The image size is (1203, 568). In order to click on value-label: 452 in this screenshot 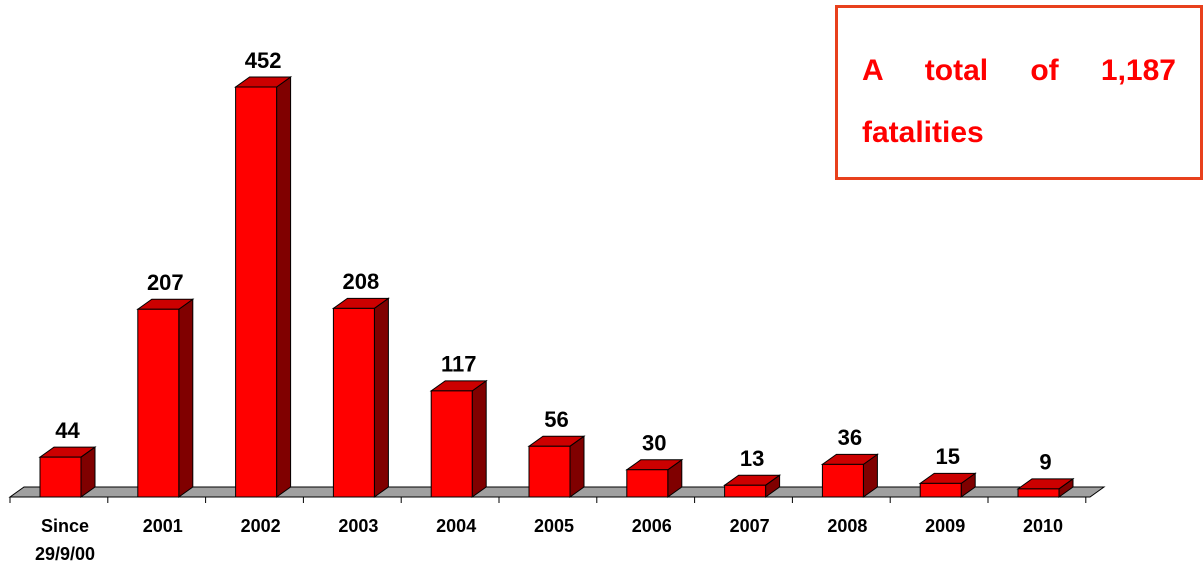, I will do `click(263, 60)`.